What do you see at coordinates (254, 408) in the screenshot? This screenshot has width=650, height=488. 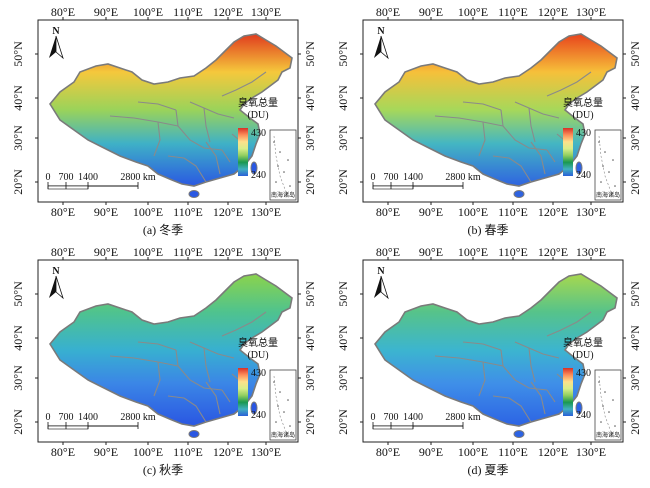 I see `taiwan-island` at bounding box center [254, 408].